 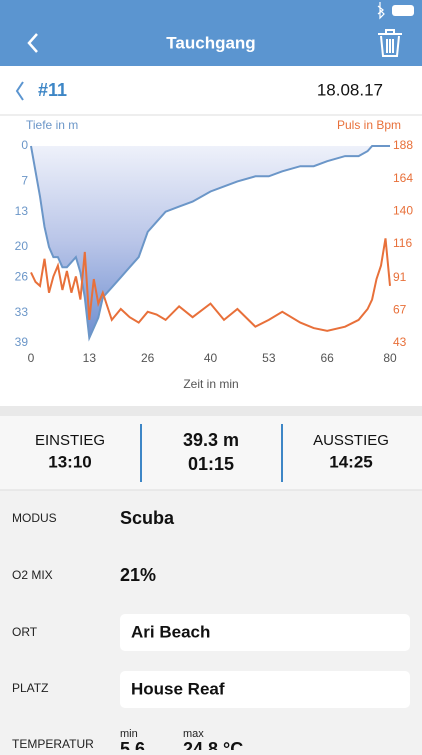 I want to click on y-axis-title: Tiefe in m, so click(x=52, y=125).